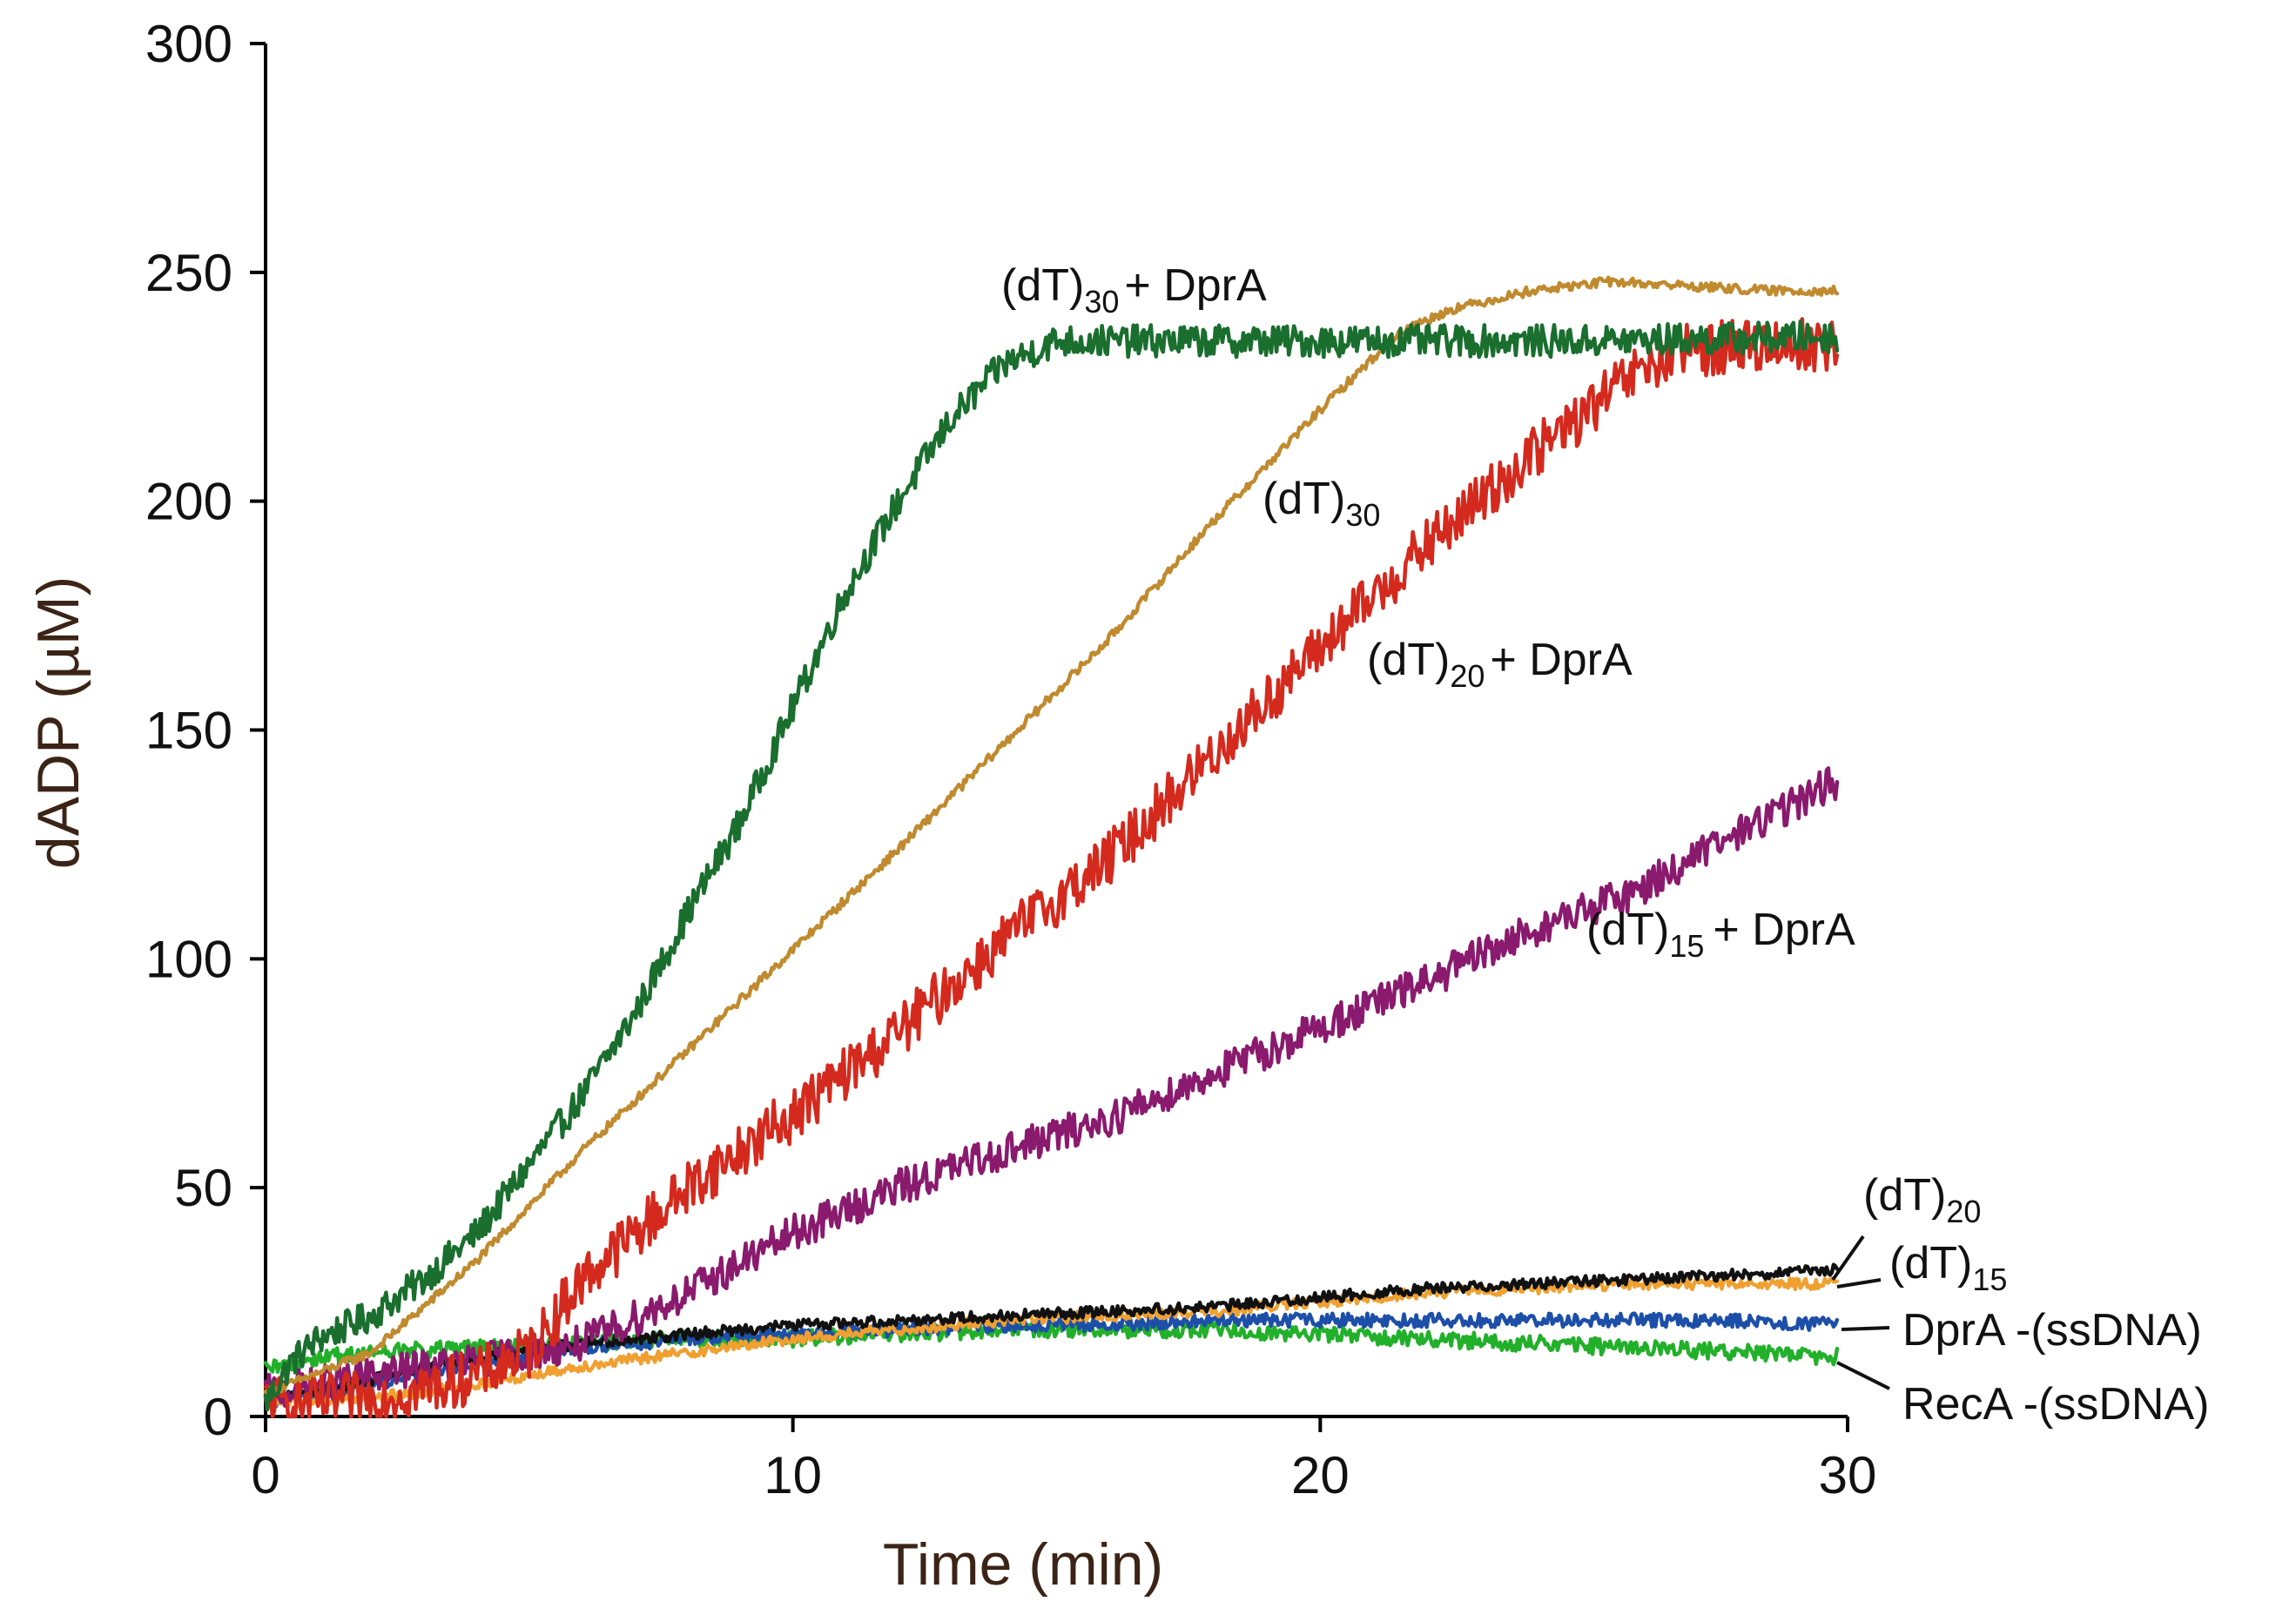 The width and height of the screenshot is (2296, 1615). I want to click on leader-reca-ssdna, so click(1863, 1375).